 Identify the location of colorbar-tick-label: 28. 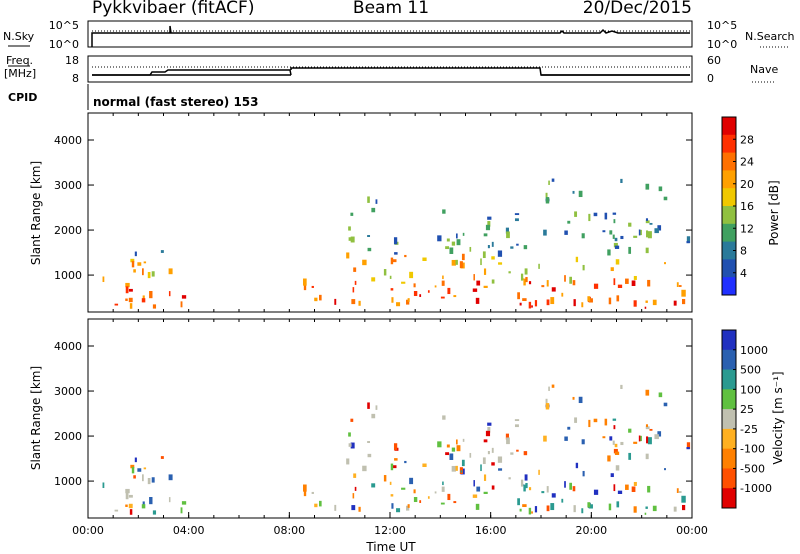
(747, 139).